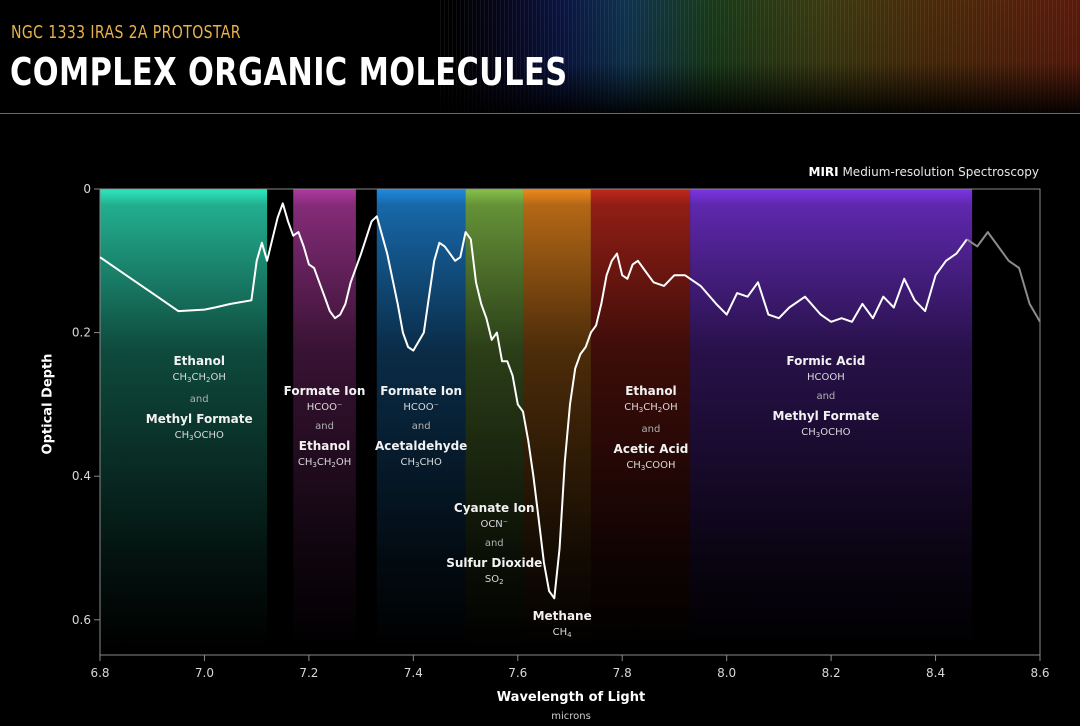 The height and width of the screenshot is (726, 1080). What do you see at coordinates (48, 404) in the screenshot?
I see `y-axis-title: Optical Depth` at bounding box center [48, 404].